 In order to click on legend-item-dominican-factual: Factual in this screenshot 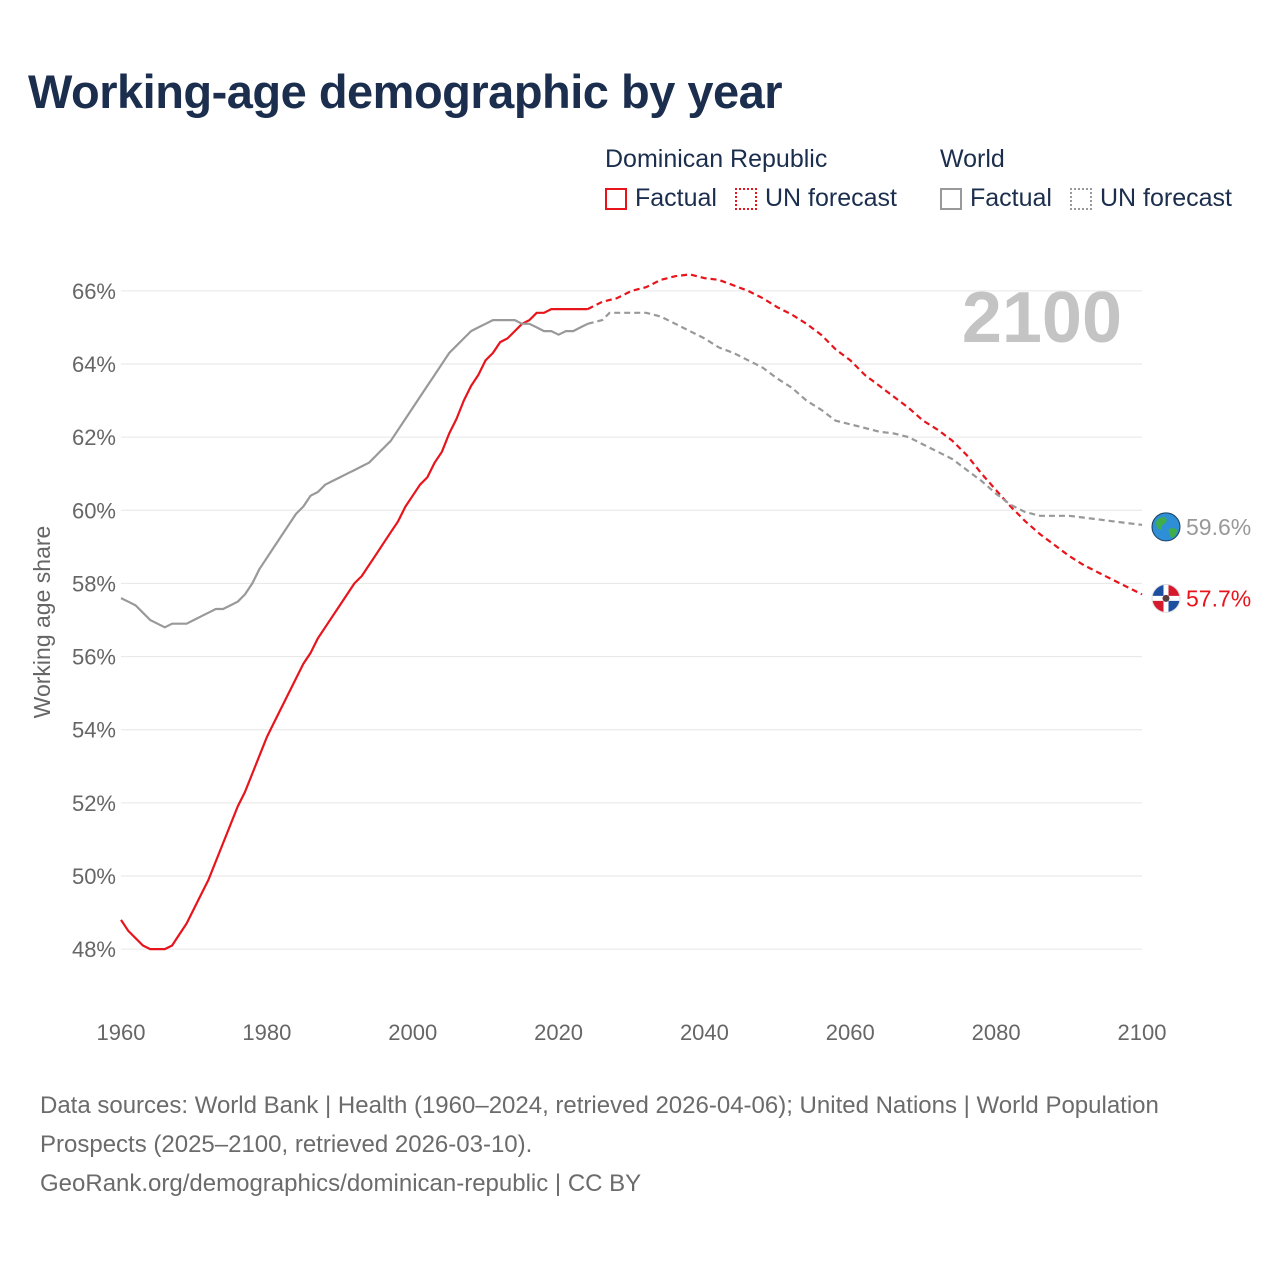, I will do `click(661, 198)`.